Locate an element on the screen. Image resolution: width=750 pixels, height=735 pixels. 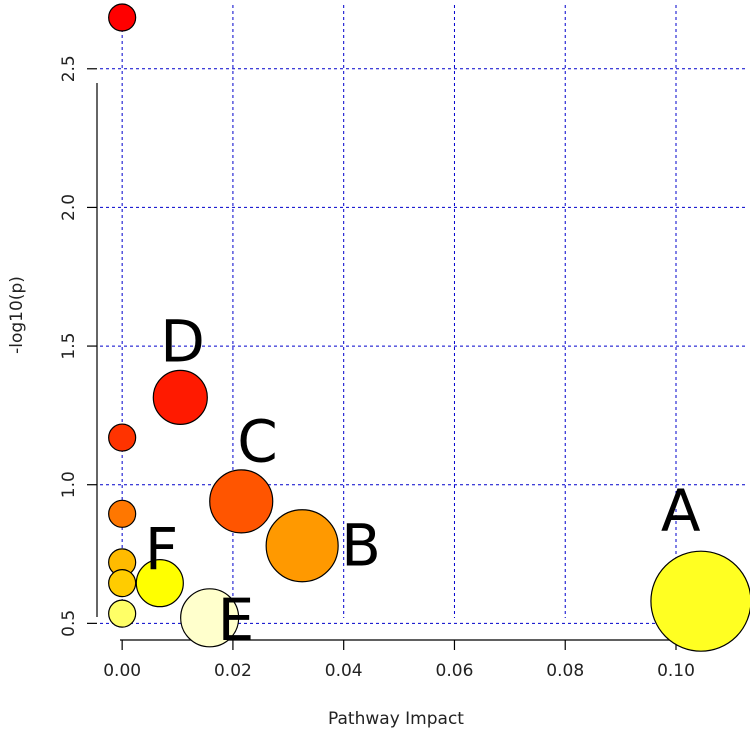
y-tick-label: 0.5 is located at coordinates (69, 623).